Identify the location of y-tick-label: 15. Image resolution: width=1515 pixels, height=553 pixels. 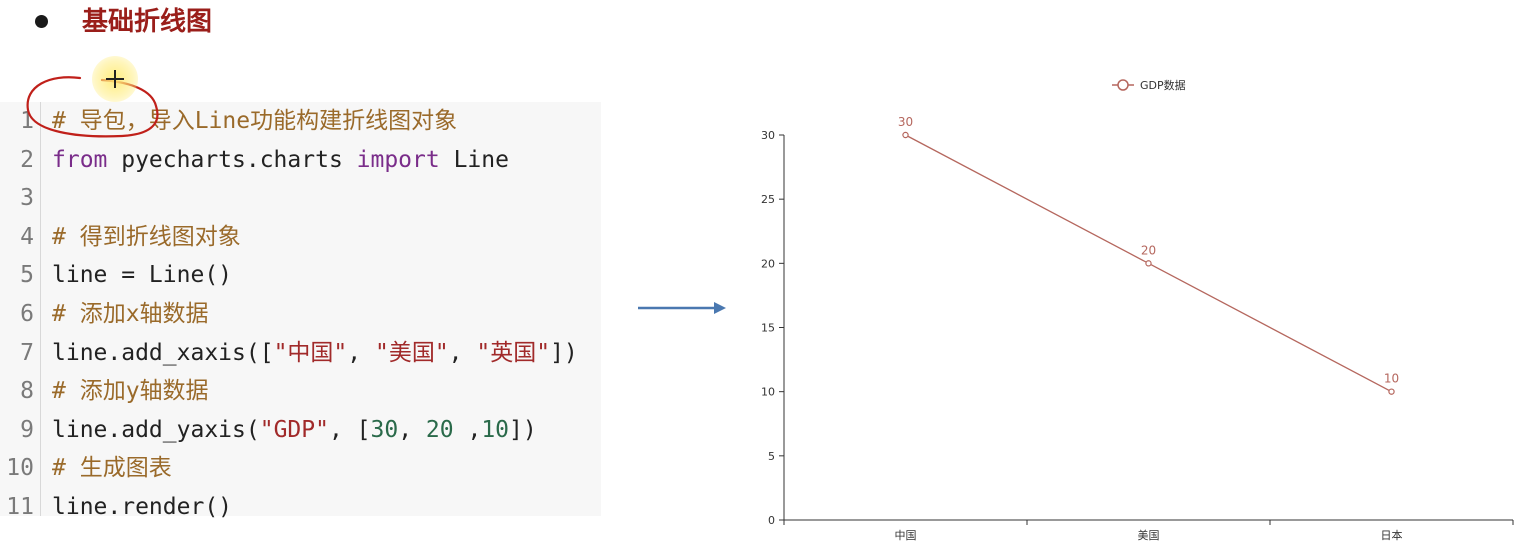
(768, 328).